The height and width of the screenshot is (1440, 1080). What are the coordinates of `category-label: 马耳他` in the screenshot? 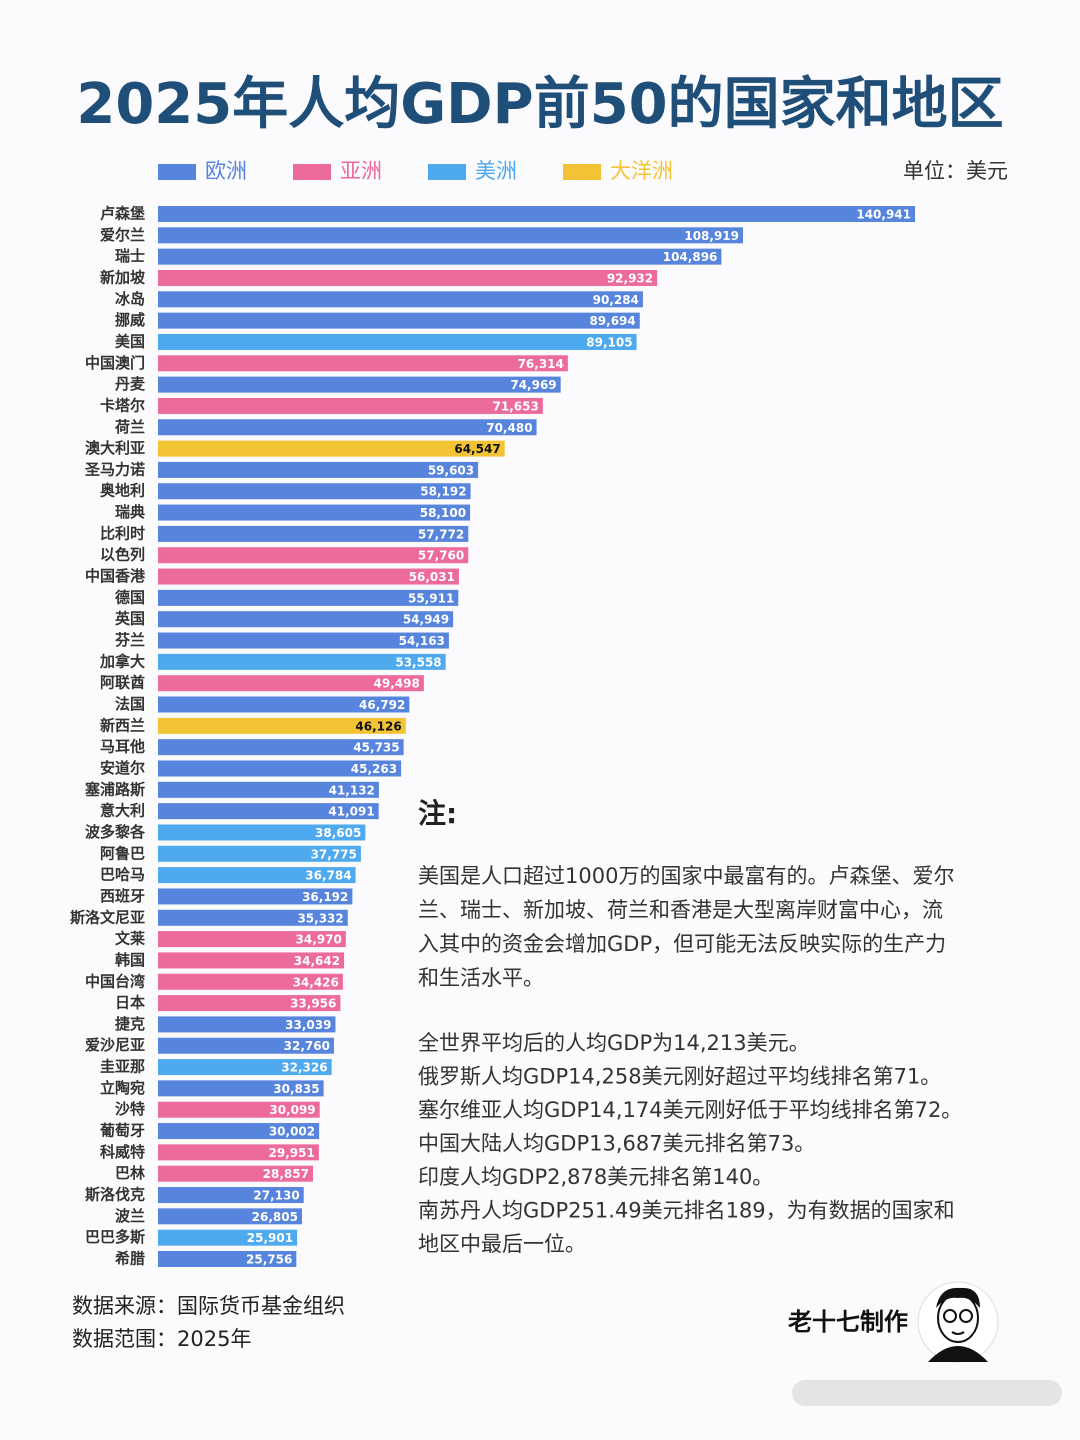 It's located at (122, 747).